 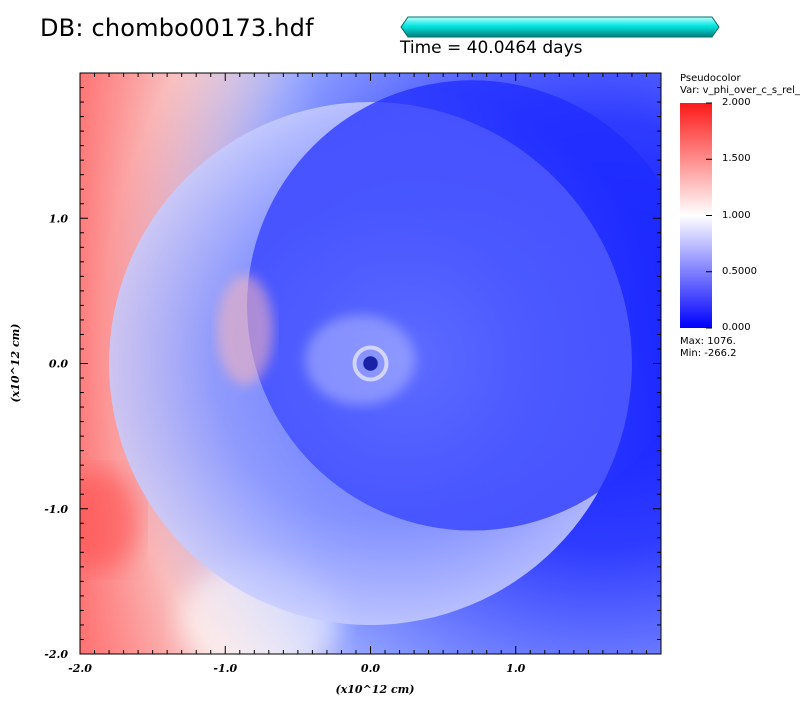 I want to click on pinkish-spiral-arm, so click(x=245, y=330).